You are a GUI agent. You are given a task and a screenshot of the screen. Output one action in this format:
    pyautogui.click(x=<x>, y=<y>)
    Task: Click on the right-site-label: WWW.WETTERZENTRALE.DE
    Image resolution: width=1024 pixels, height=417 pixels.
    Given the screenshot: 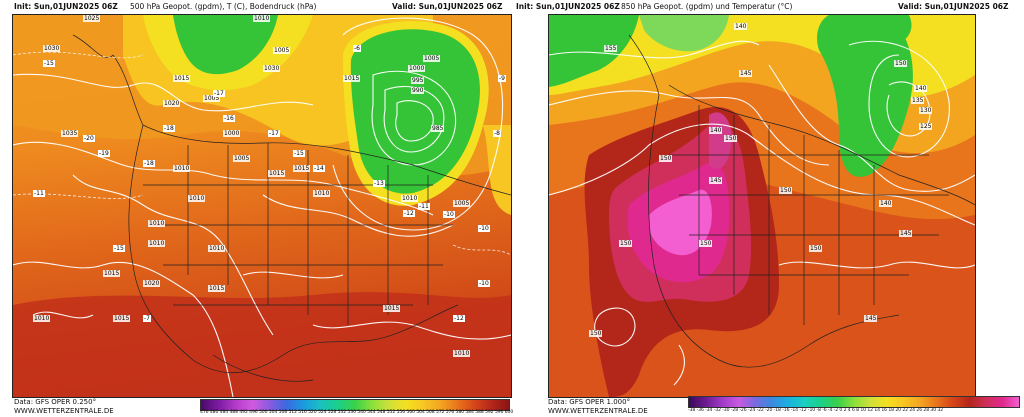 What is the action you would take?
    pyautogui.click(x=598, y=411)
    